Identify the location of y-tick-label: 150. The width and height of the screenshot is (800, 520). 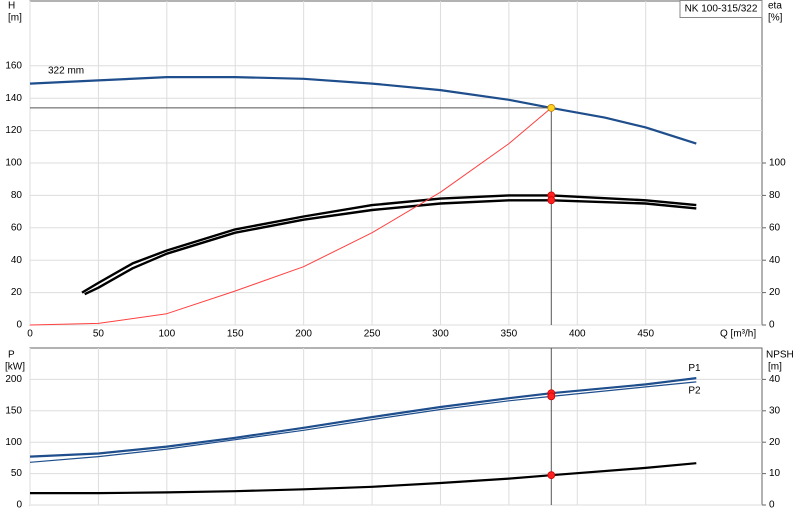
(13, 410).